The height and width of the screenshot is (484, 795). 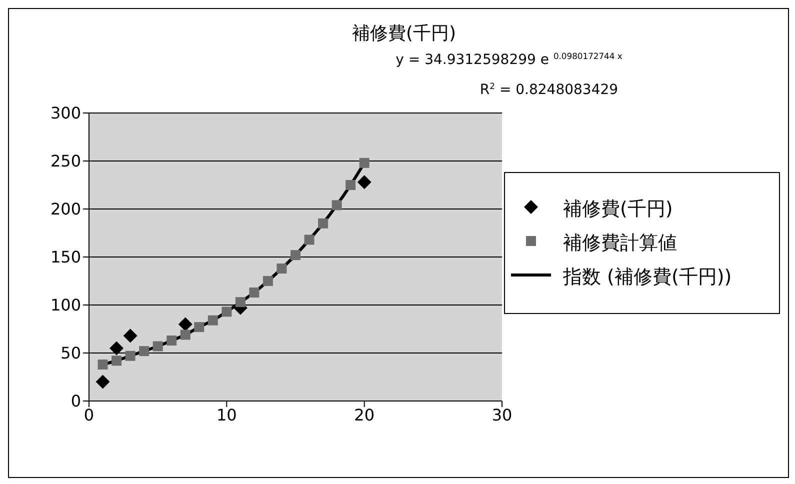 I want to click on x-tick-label: 30, so click(x=502, y=414).